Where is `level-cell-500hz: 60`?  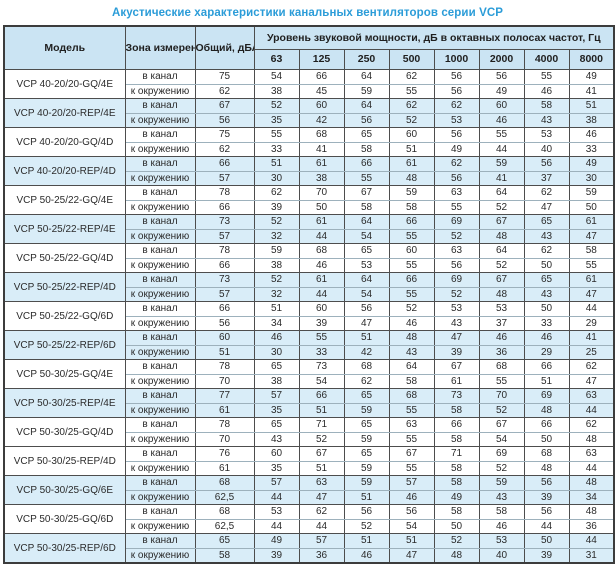 level-cell-500hz: 60 is located at coordinates (411, 251).